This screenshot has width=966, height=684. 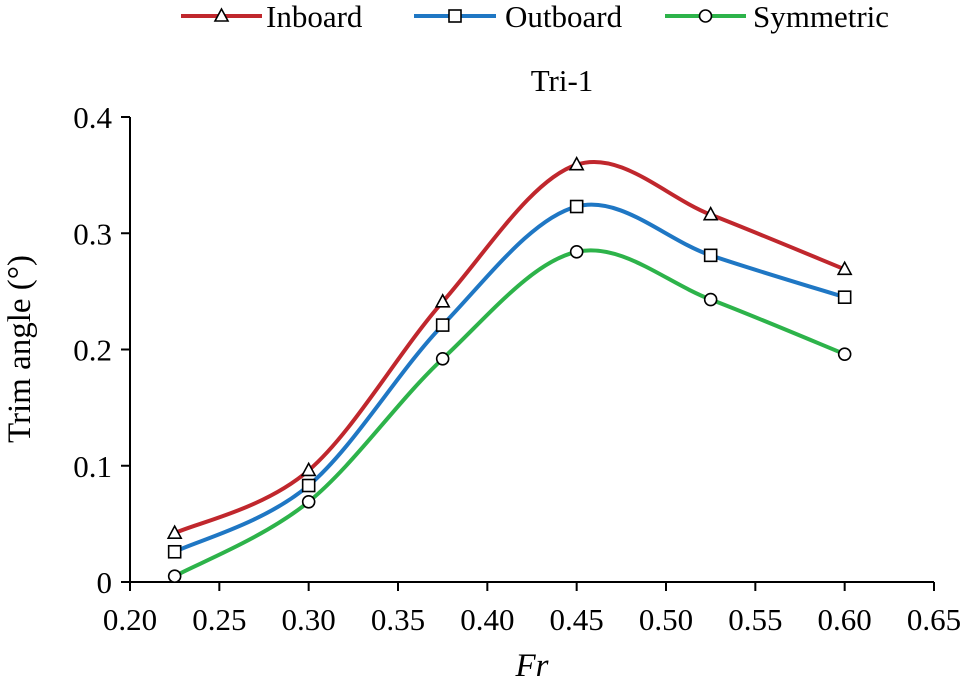 What do you see at coordinates (666, 619) in the screenshot?
I see `x-tick-label: 0.50` at bounding box center [666, 619].